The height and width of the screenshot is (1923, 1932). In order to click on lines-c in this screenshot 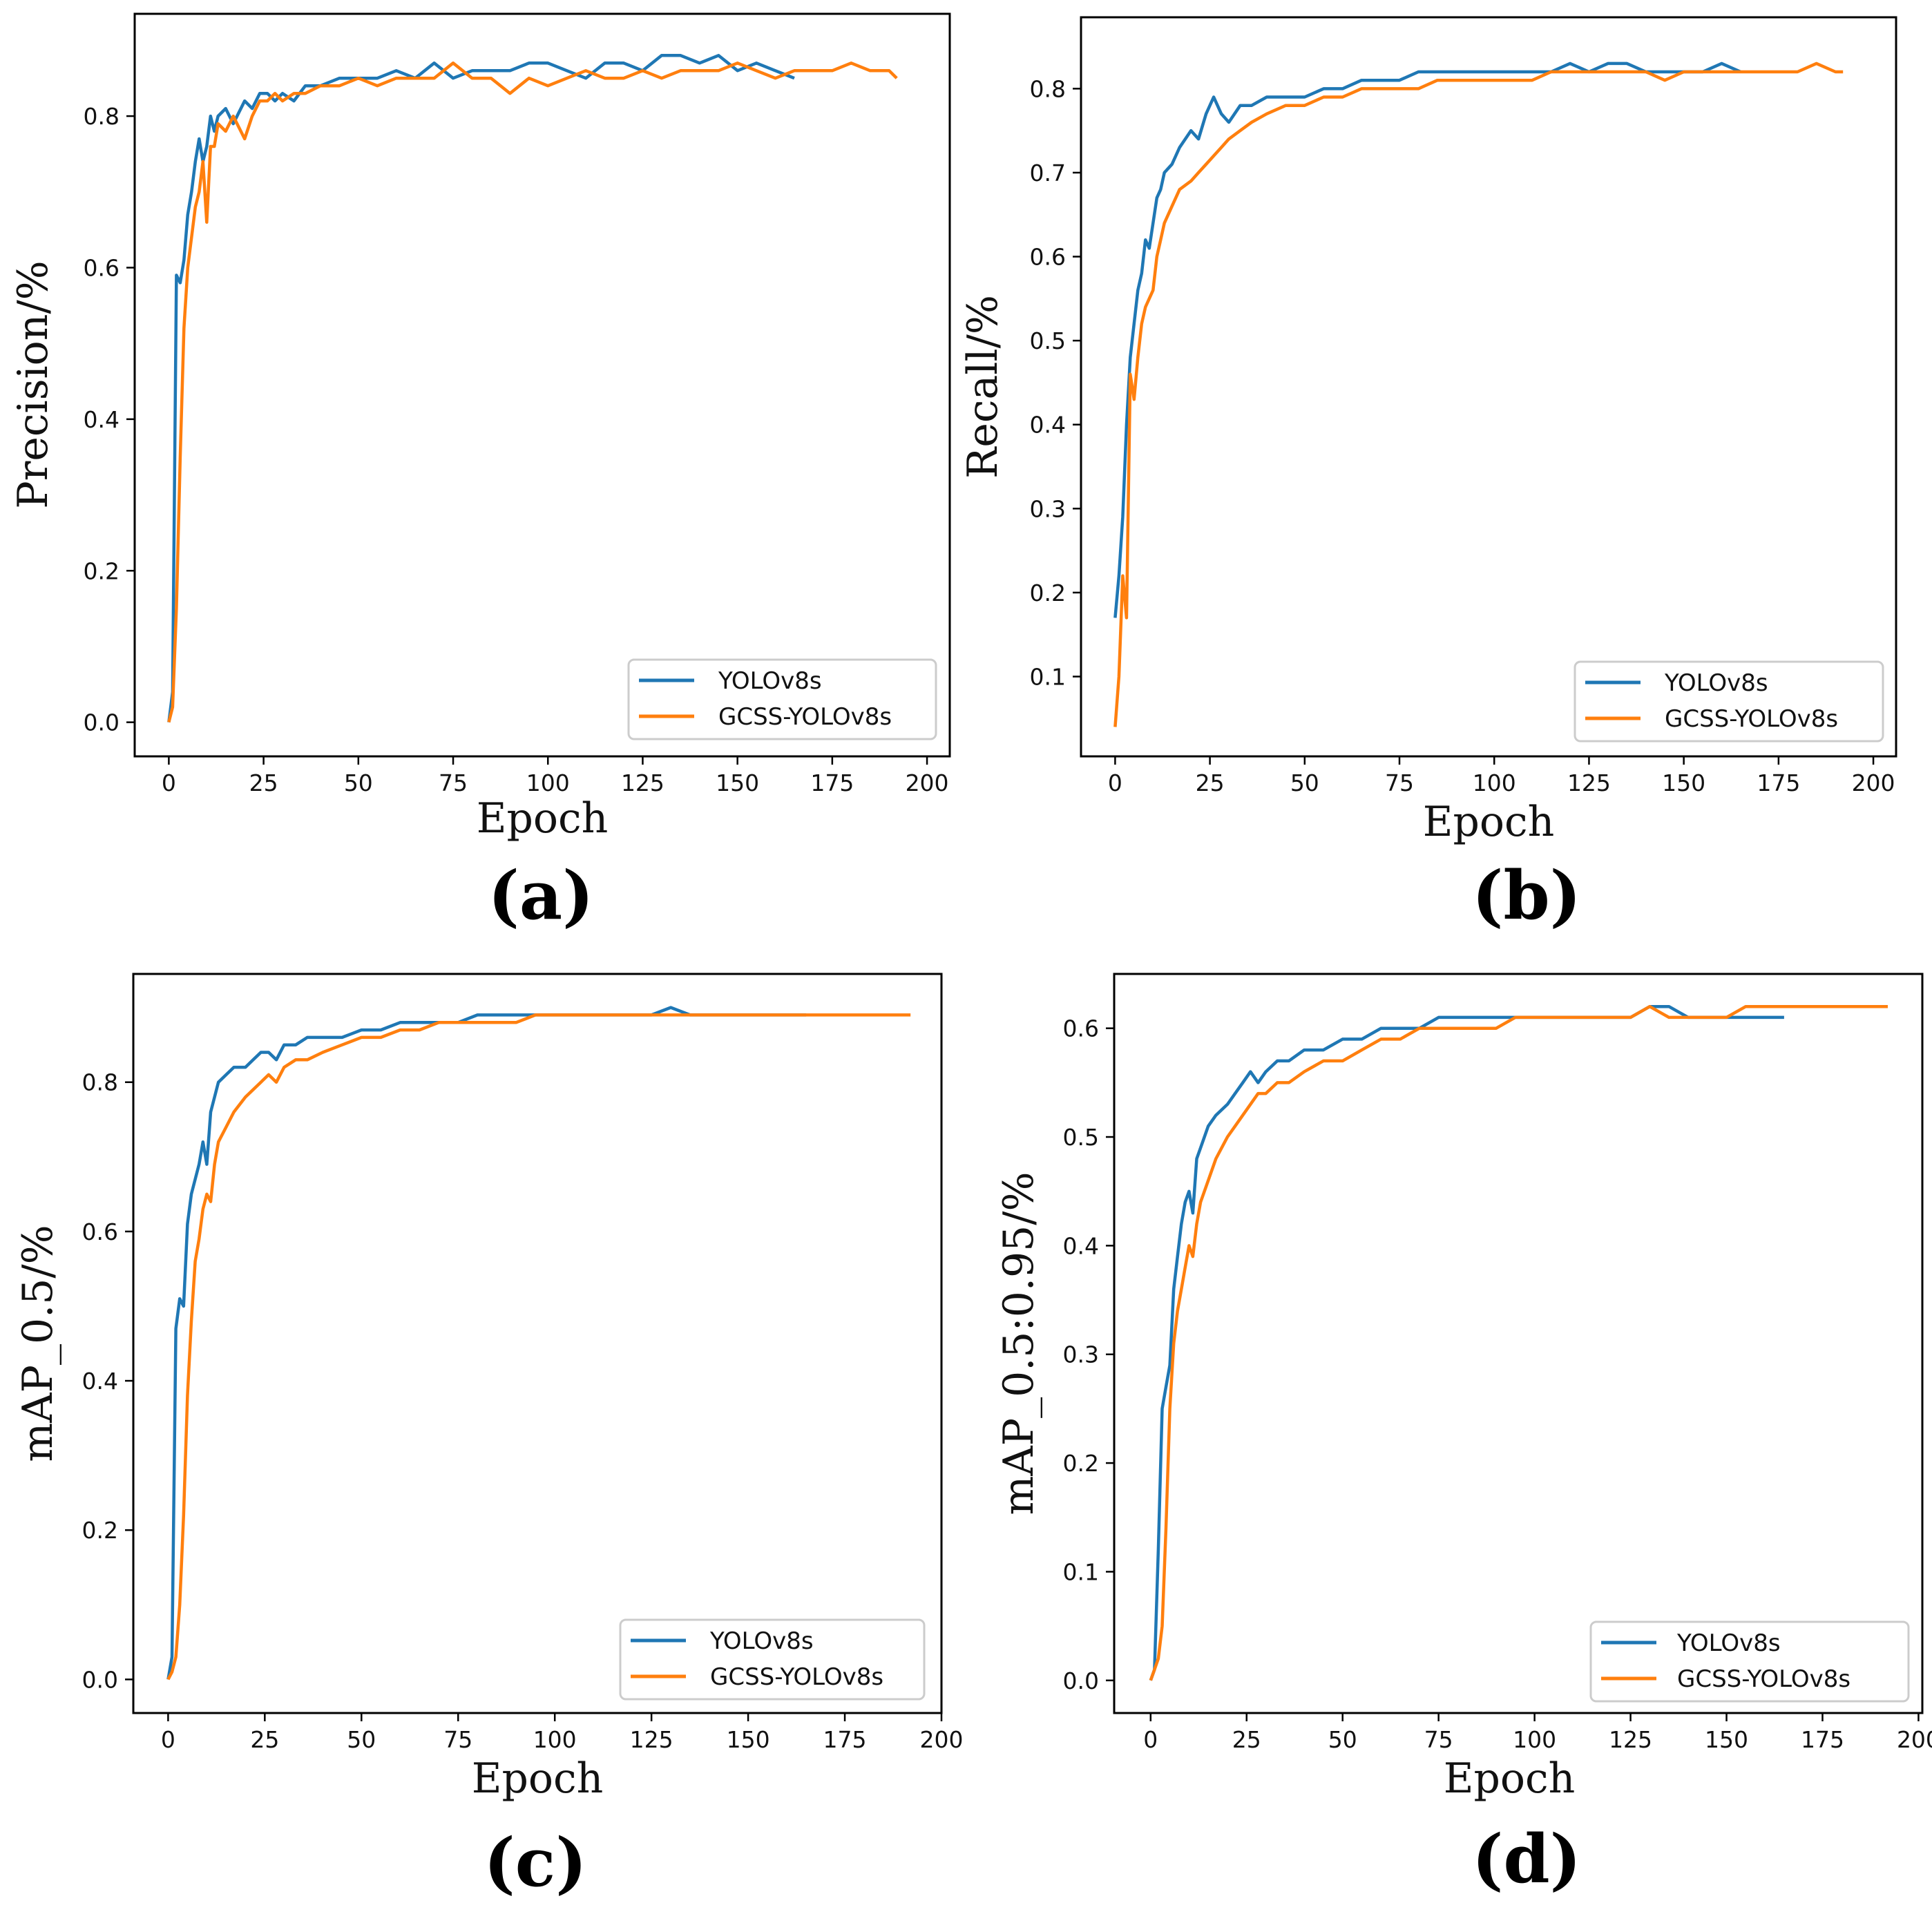, I will do `click(538, 1343)`.